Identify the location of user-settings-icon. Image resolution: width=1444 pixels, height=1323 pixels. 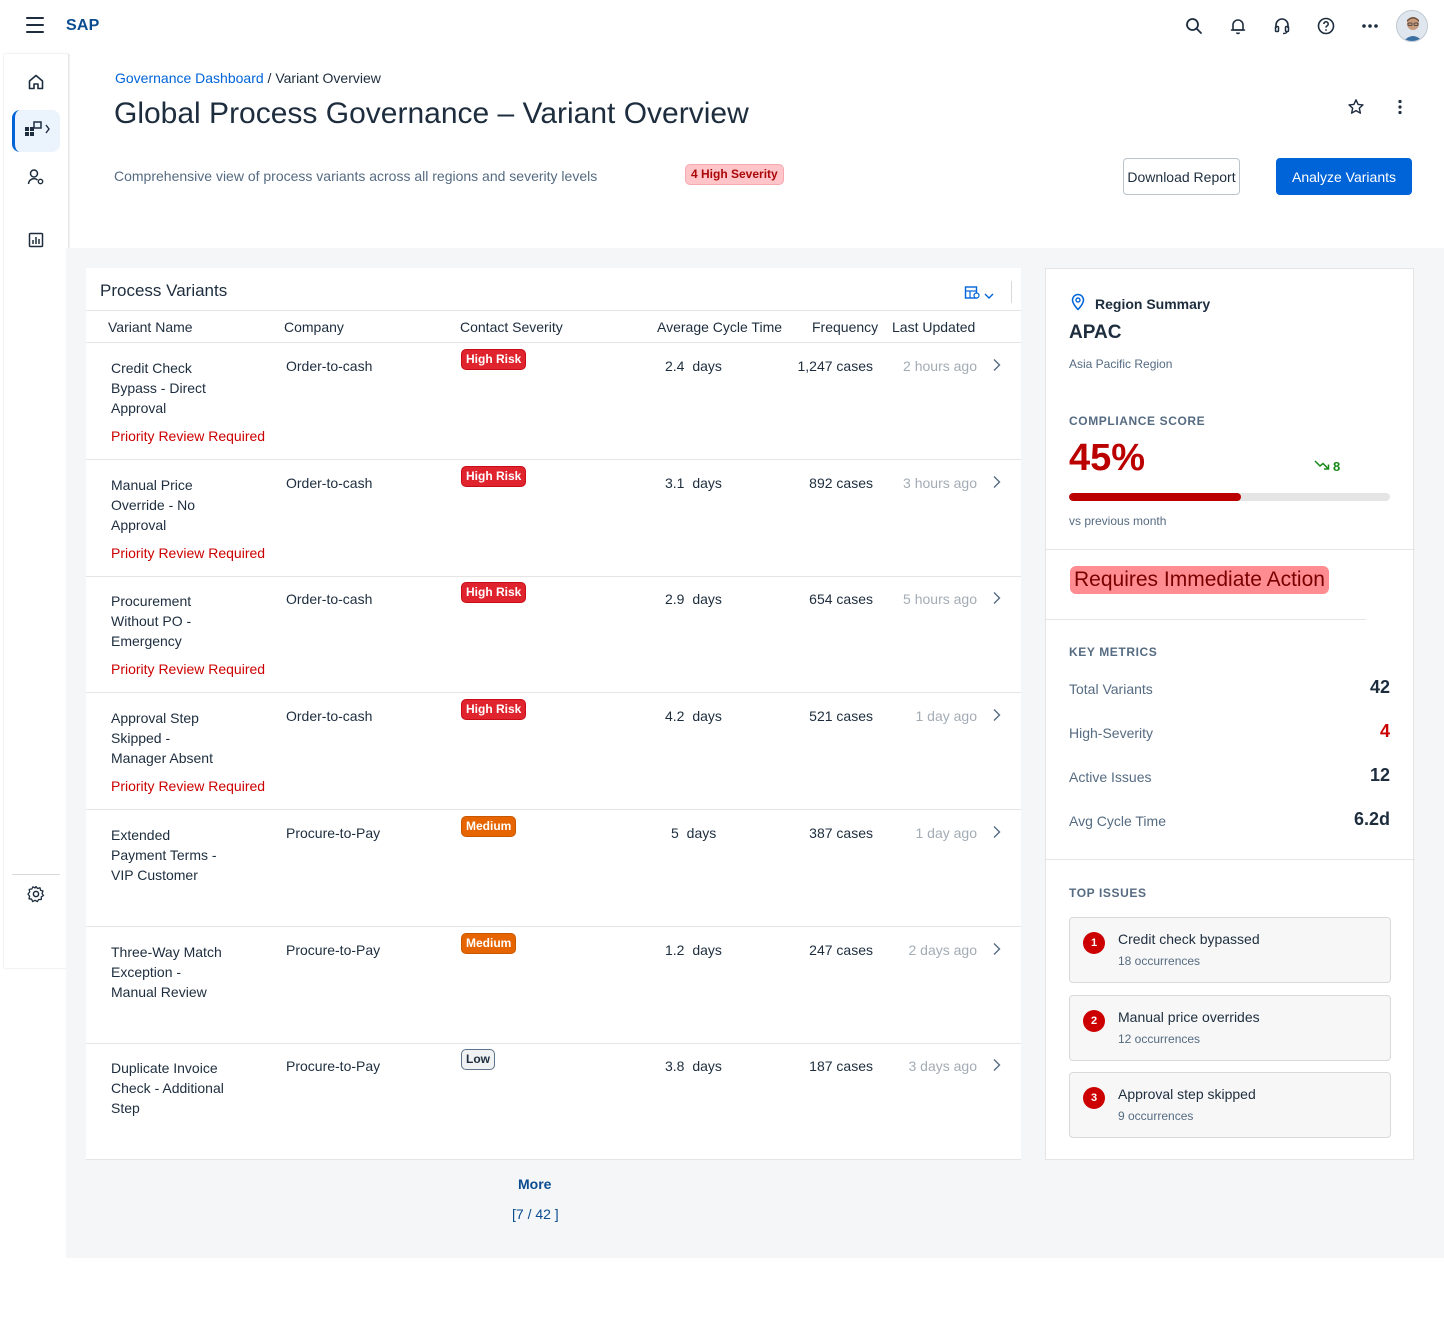
(36, 179).